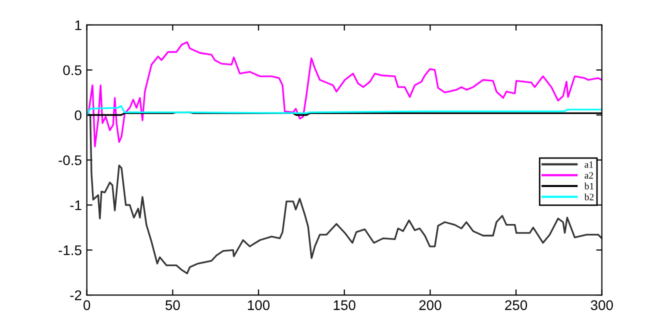  Describe the element at coordinates (588, 164) in the screenshot. I see `legend-label: a1` at that location.